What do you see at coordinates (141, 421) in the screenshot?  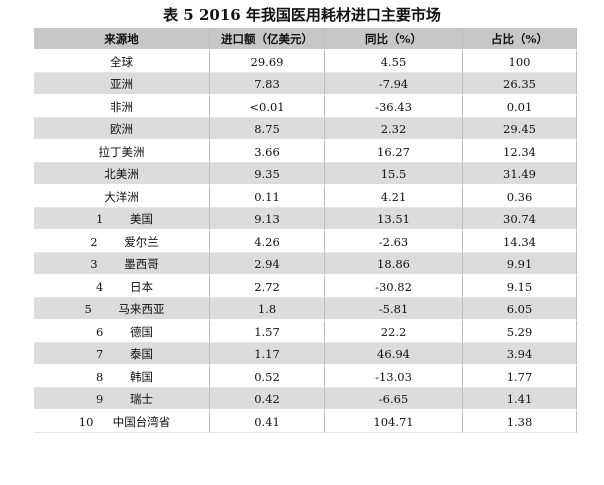 I see `country-name: 中国台湾省` at bounding box center [141, 421].